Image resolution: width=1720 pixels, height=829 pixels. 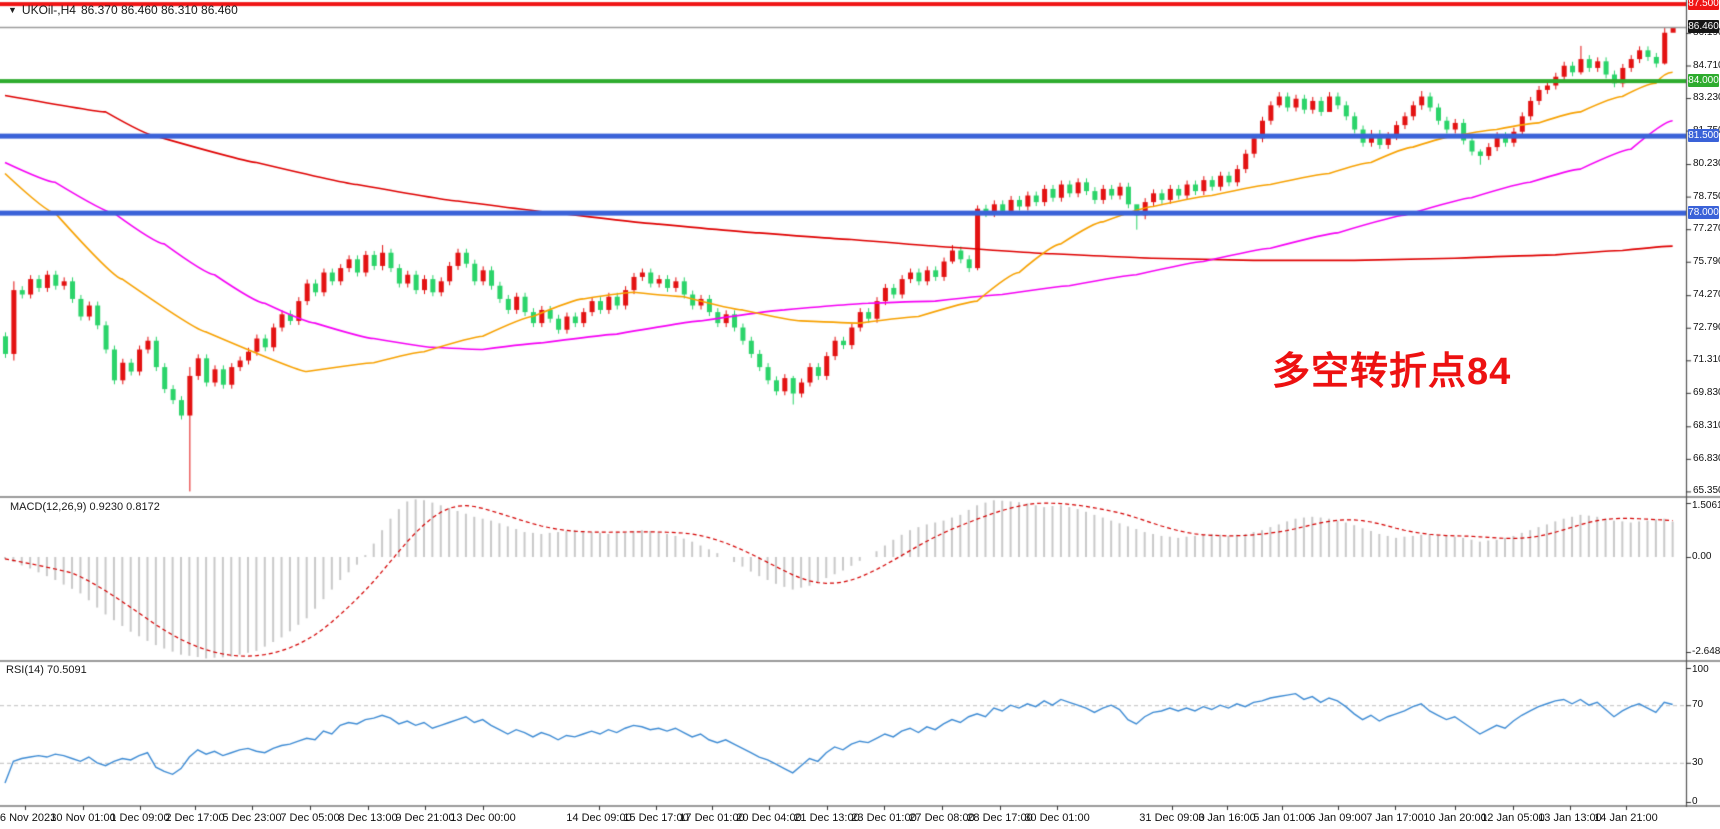 I want to click on time-axis-label: 28 Dec 17:00, so click(x=1000, y=818).